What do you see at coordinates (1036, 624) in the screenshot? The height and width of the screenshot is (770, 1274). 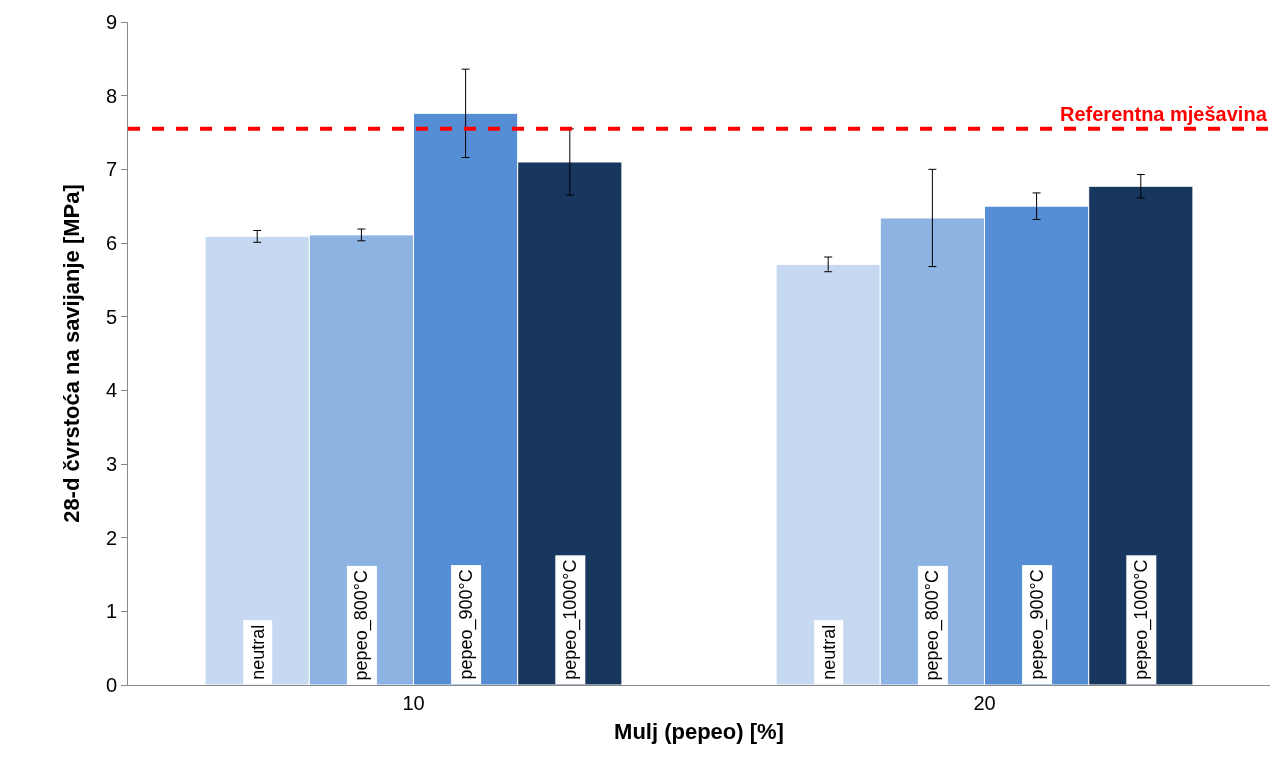 I see `text: pepeo_900°C` at bounding box center [1036, 624].